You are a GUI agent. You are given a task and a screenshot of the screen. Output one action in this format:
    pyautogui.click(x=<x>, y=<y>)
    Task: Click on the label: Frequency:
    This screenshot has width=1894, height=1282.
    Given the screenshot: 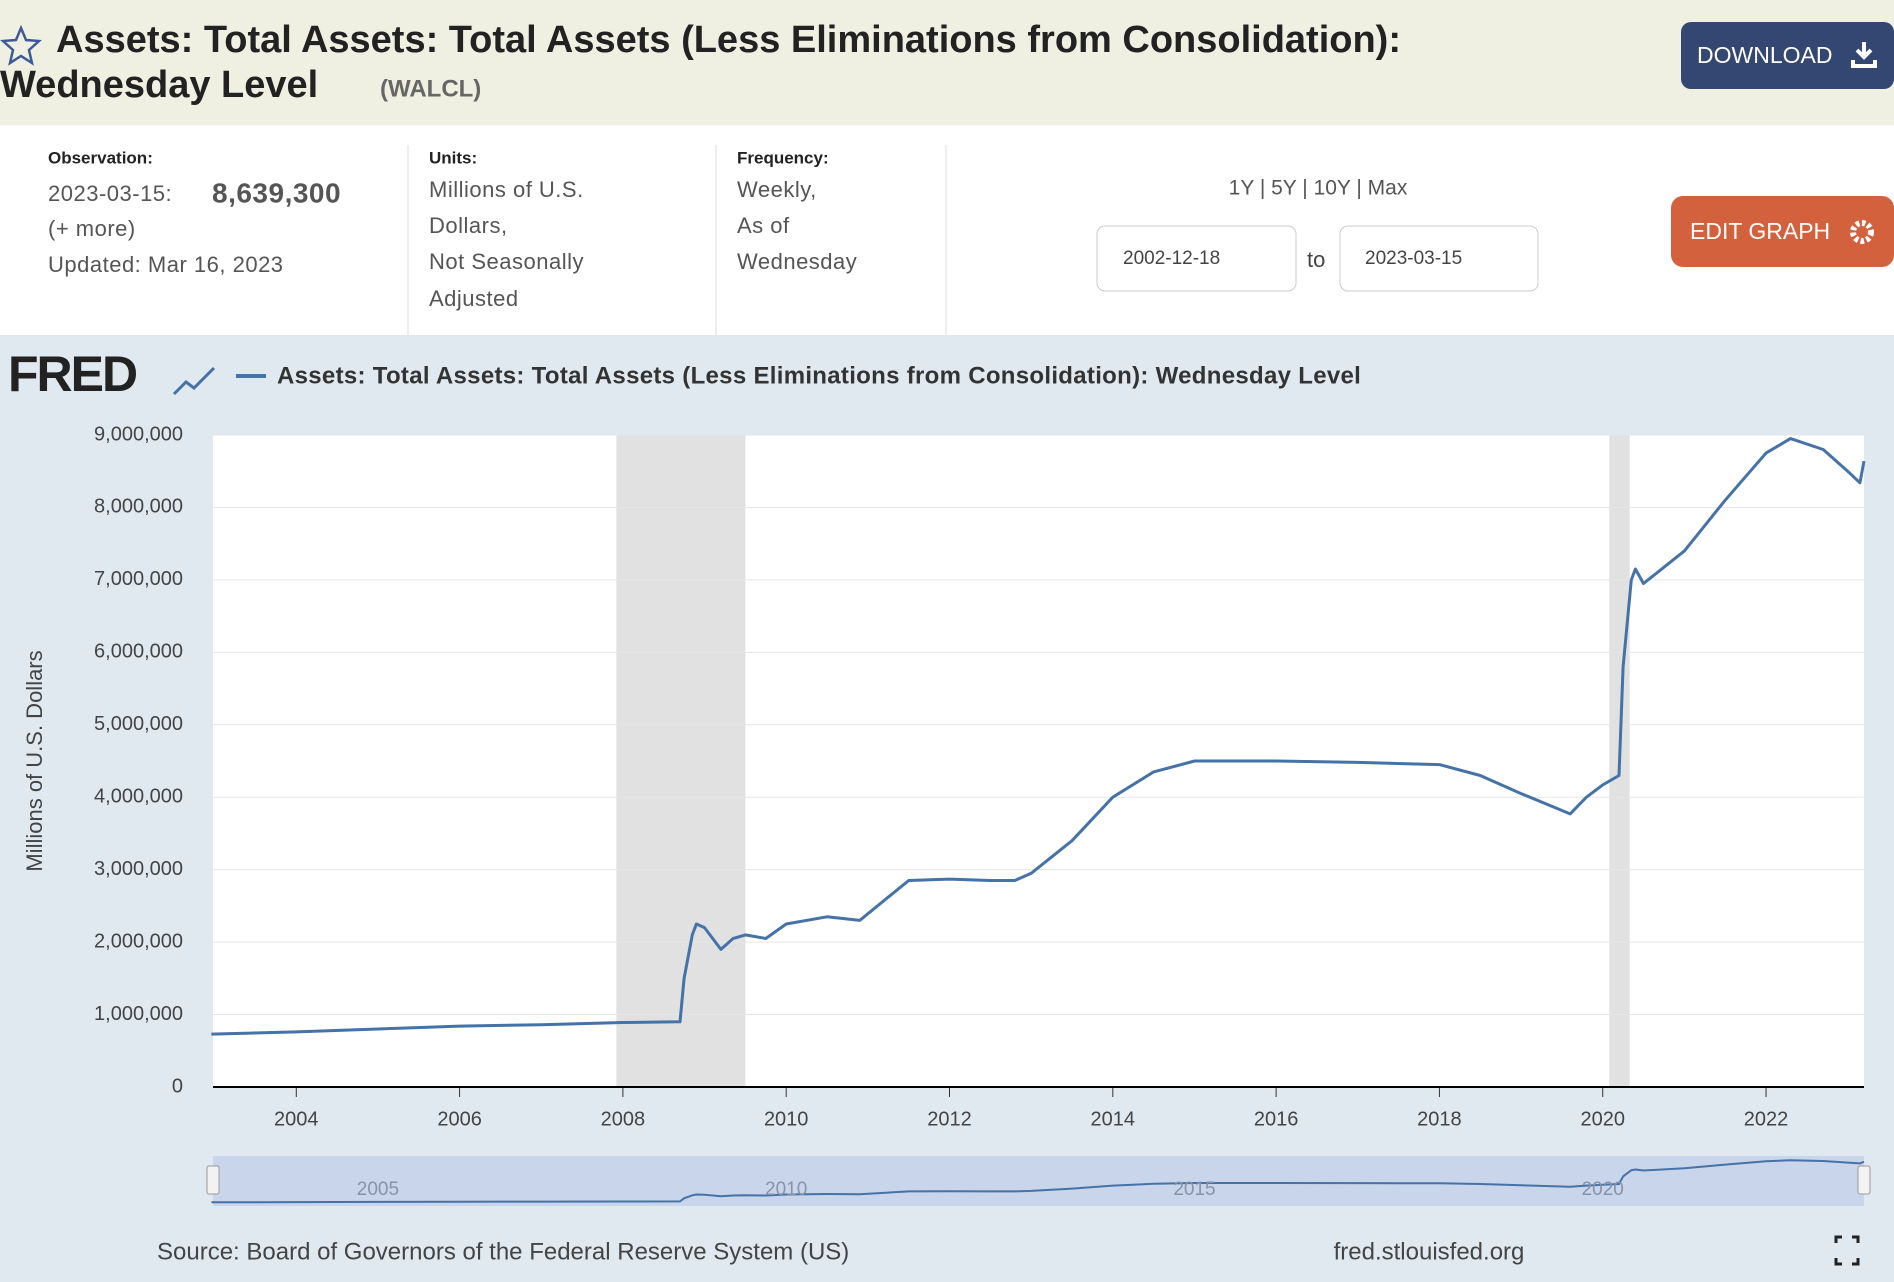 What is the action you would take?
    pyautogui.click(x=783, y=157)
    